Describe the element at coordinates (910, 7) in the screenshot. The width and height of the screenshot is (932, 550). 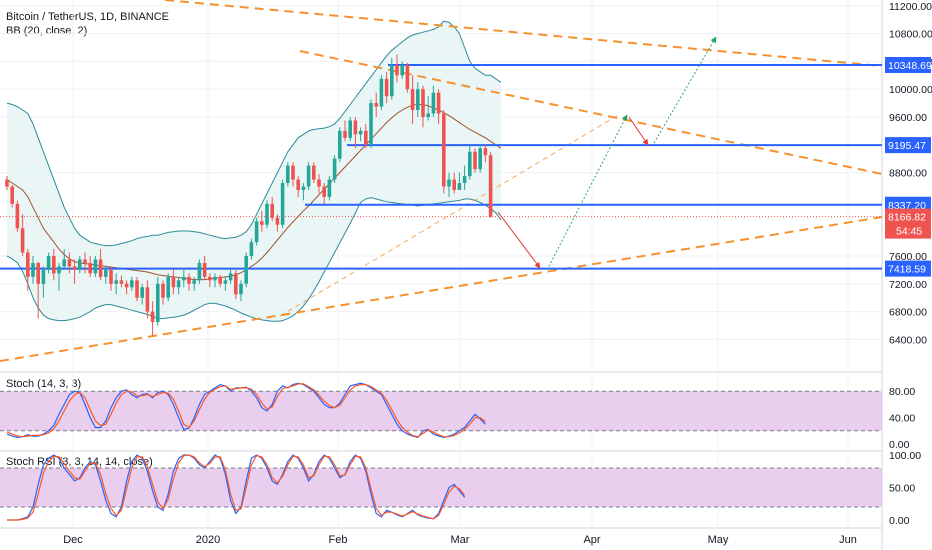
I see `y-tick-label: 11200.00` at that location.